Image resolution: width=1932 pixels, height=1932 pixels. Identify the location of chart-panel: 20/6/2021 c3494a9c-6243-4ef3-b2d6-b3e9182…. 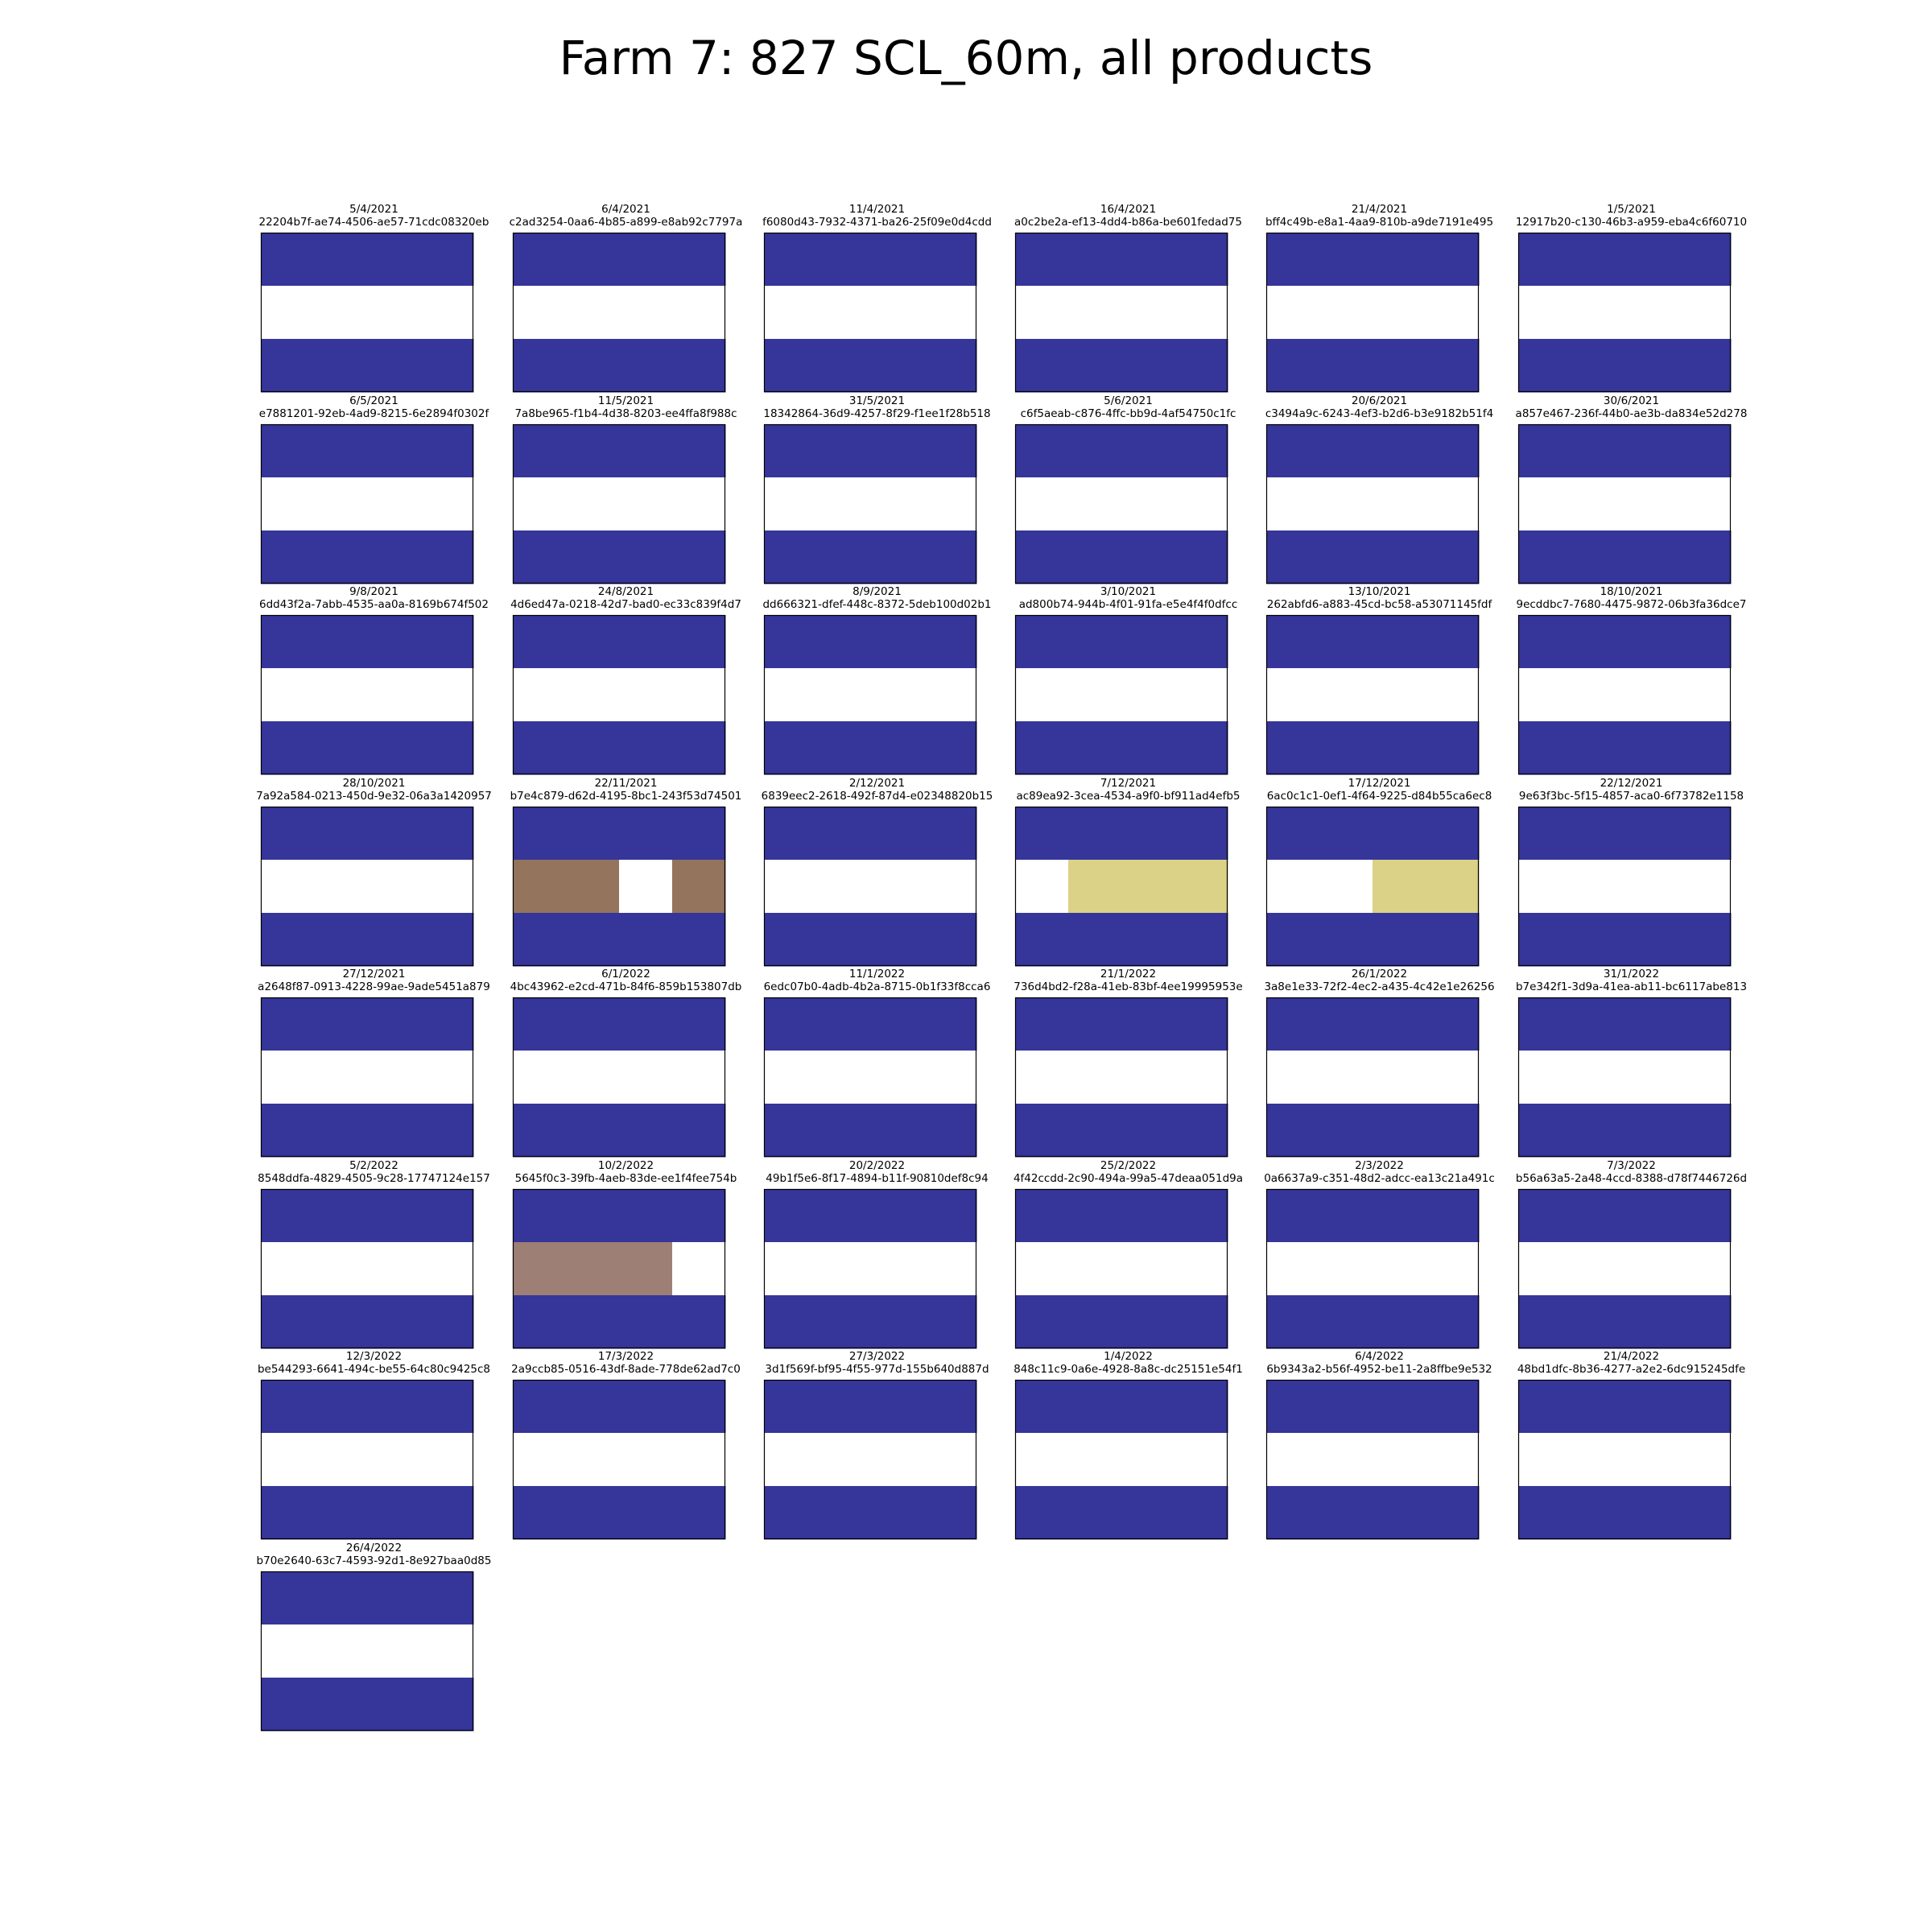
(1379, 489).